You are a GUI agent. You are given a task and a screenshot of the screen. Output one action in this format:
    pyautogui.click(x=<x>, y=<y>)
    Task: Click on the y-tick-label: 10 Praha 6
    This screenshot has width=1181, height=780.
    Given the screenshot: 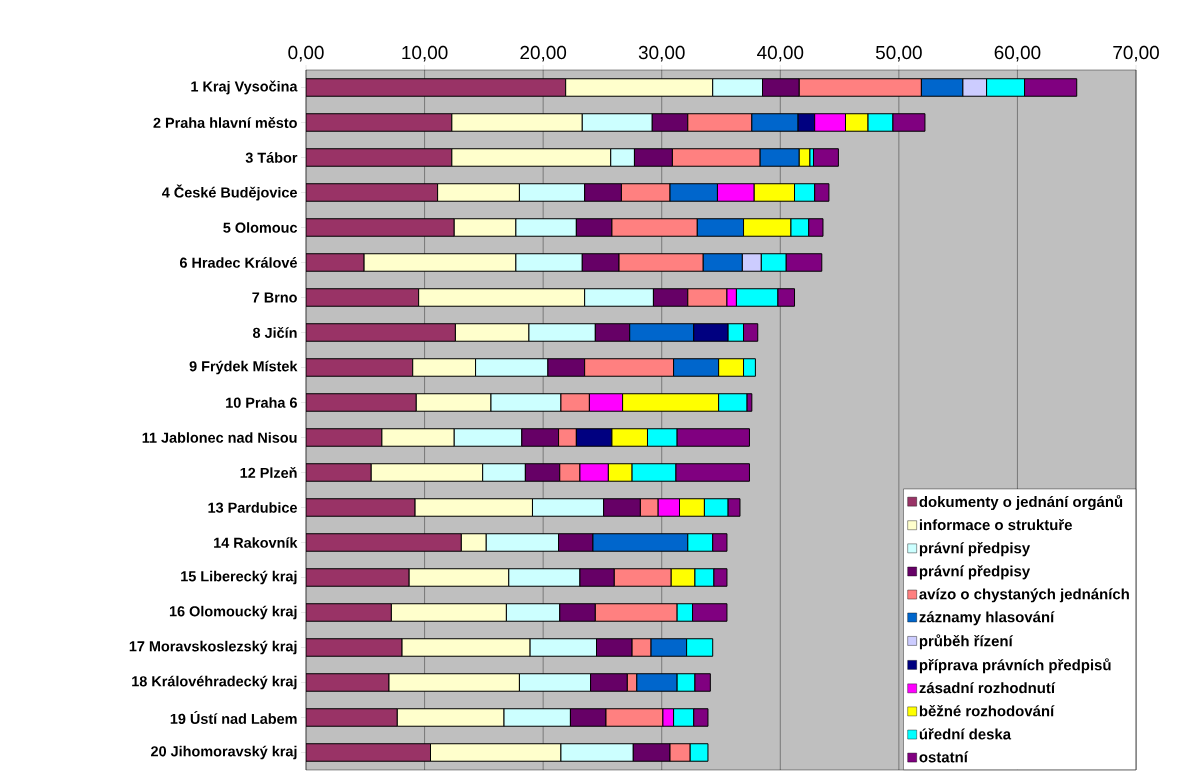 What is the action you would take?
    pyautogui.click(x=261, y=402)
    